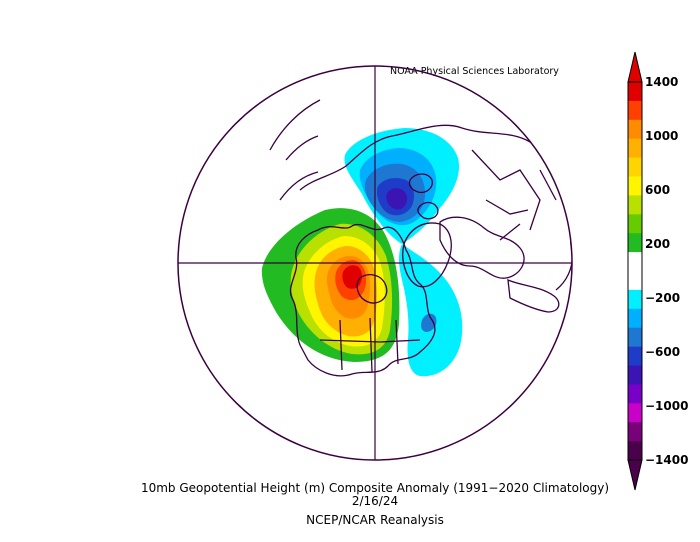 The width and height of the screenshot is (700, 542). I want to click on credit-text: NOAA Physical Sciences Laboratory, so click(474, 71).